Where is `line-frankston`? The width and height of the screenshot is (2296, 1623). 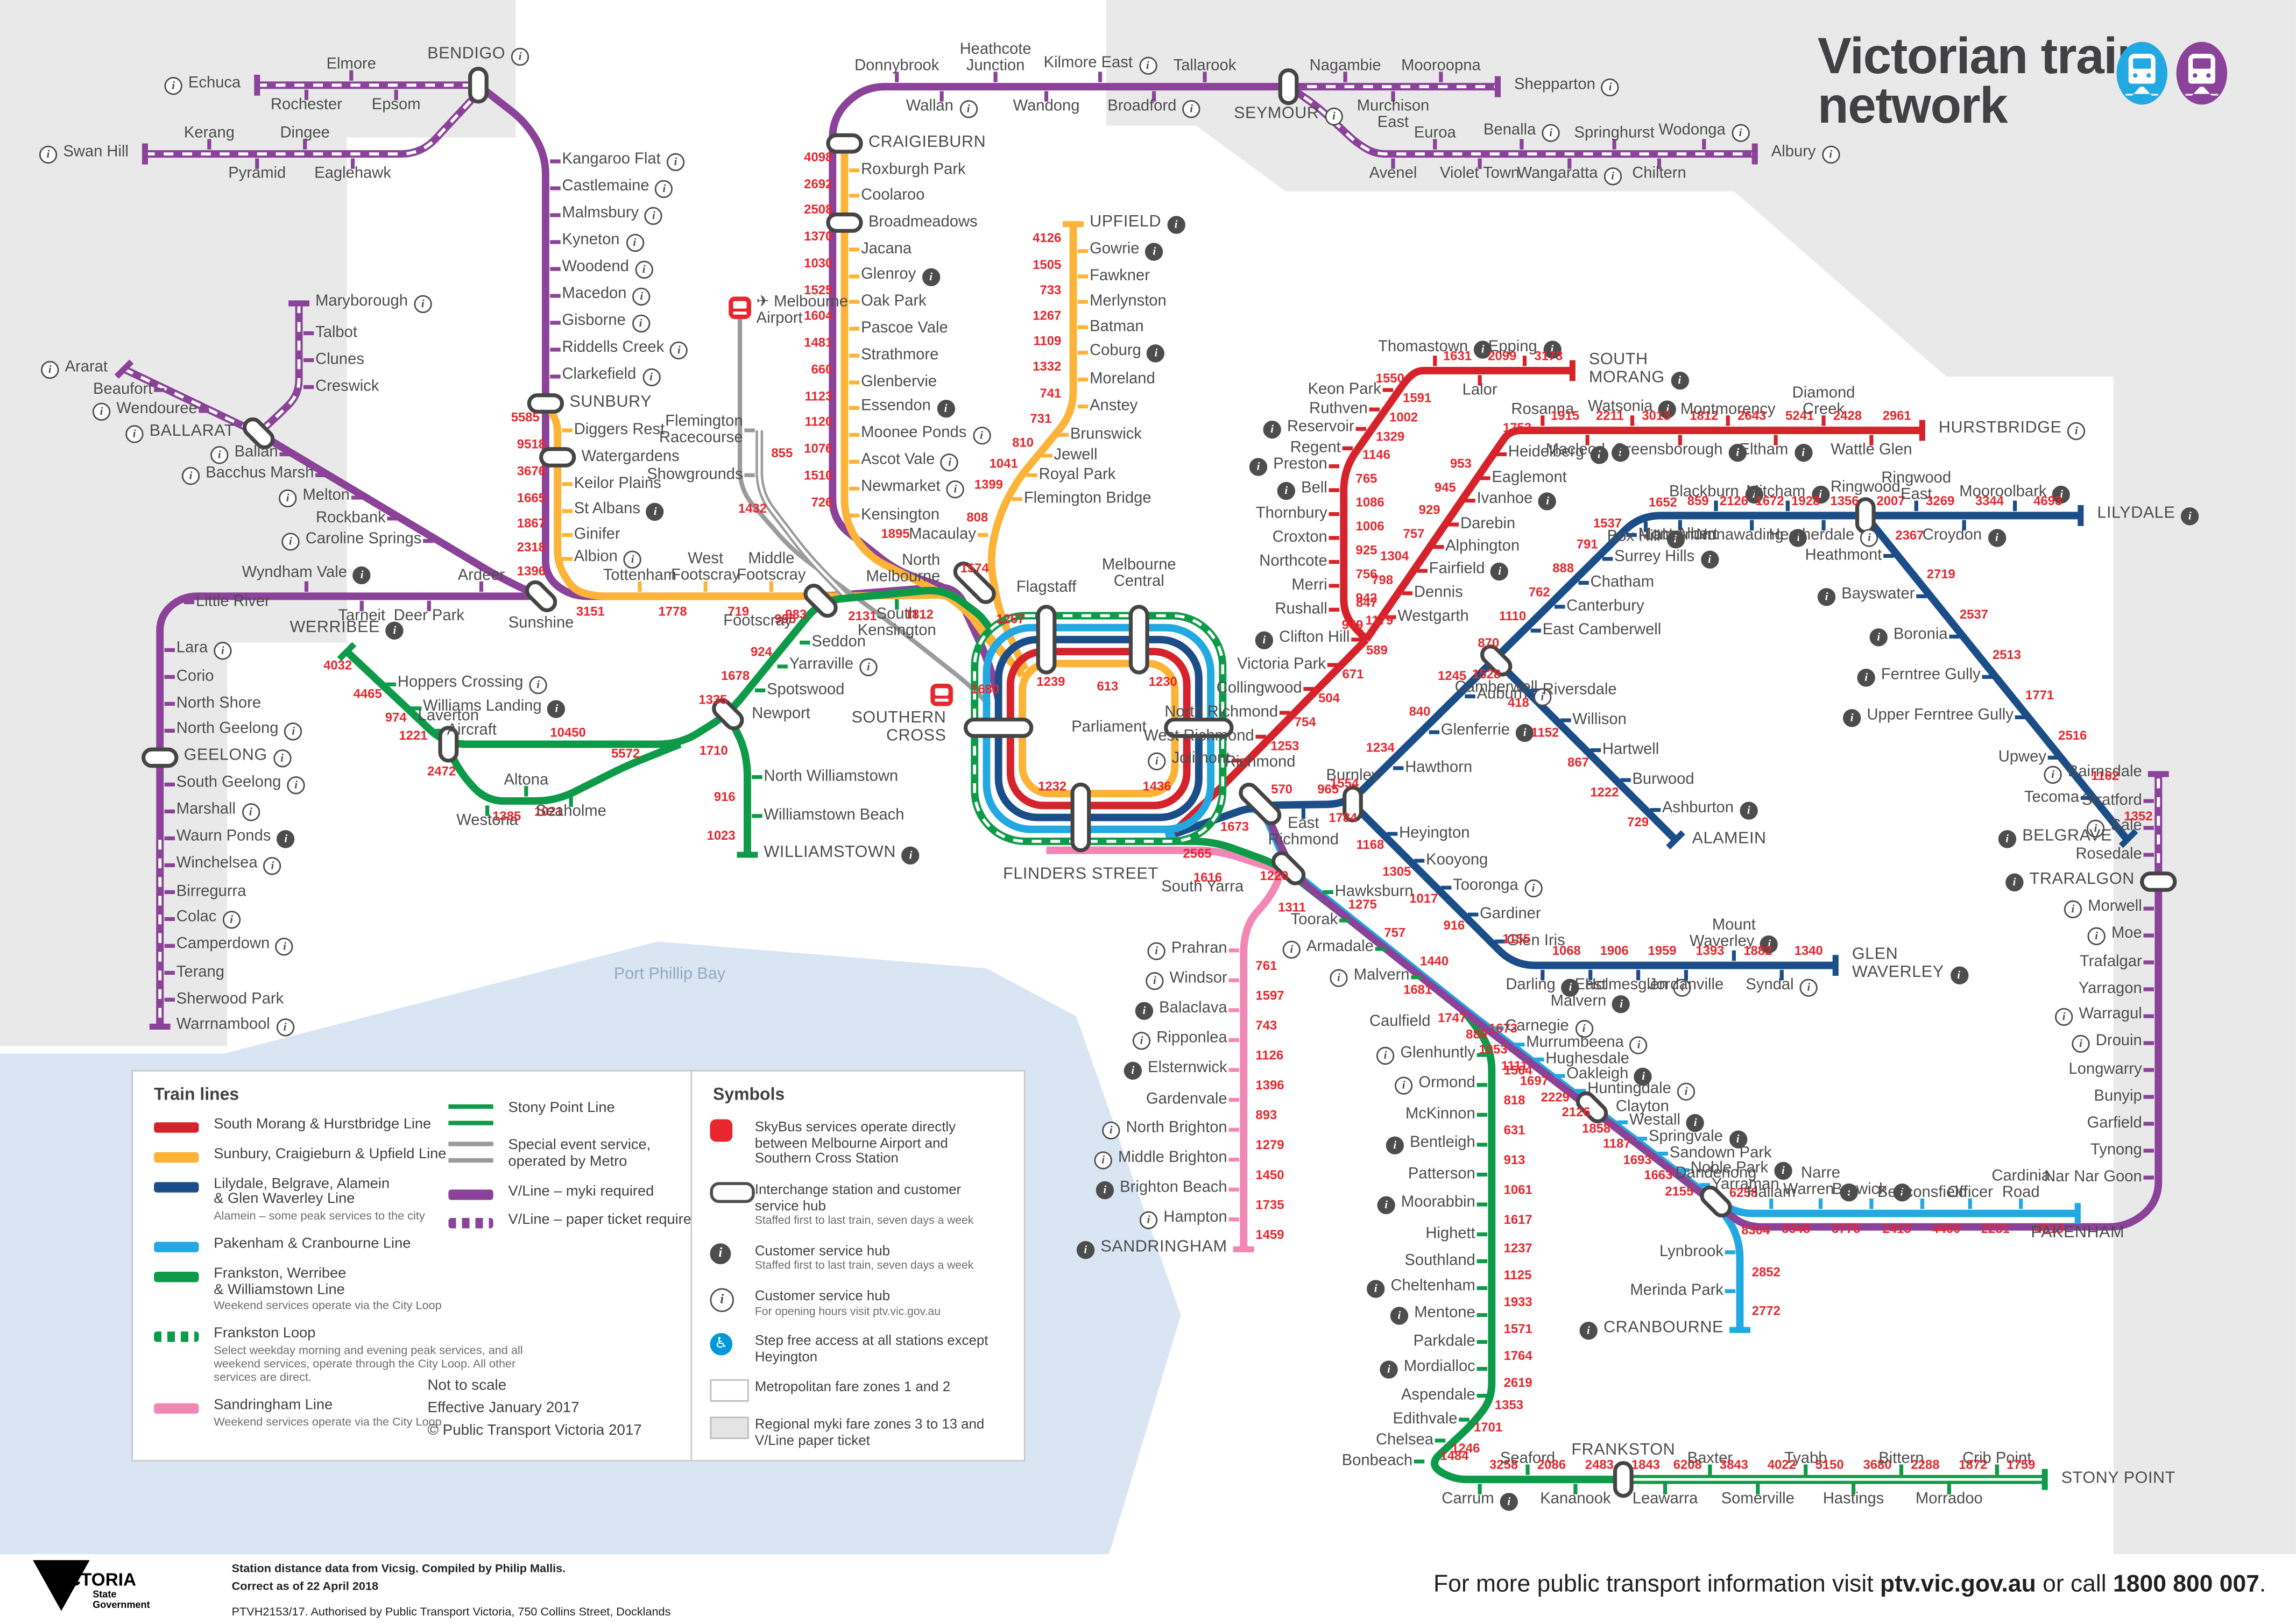
line-frankston is located at coordinates (1364, 1161).